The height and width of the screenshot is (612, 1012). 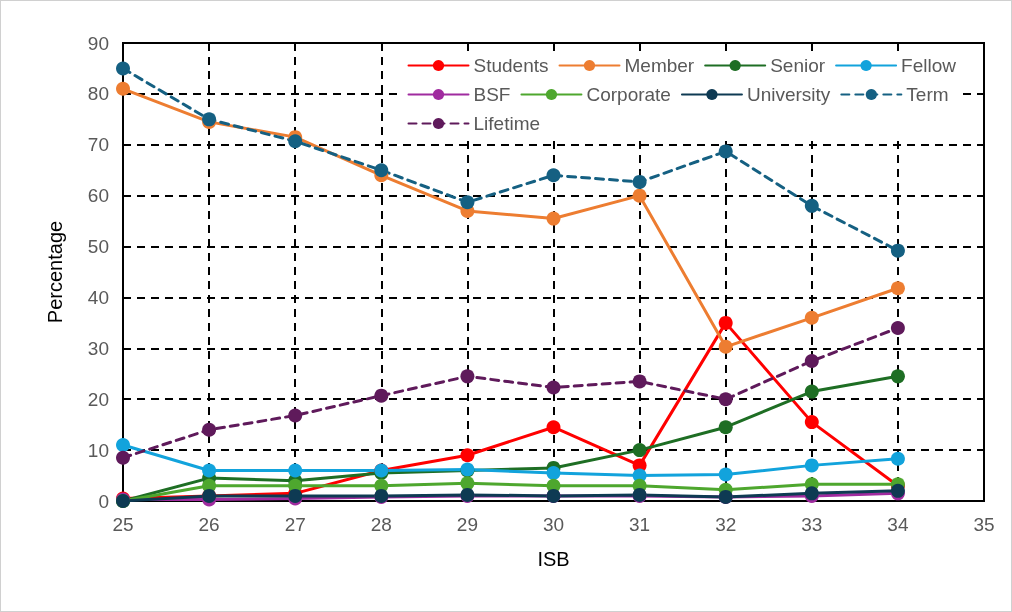 What do you see at coordinates (798, 65) in the screenshot?
I see `legend-label: Senior` at bounding box center [798, 65].